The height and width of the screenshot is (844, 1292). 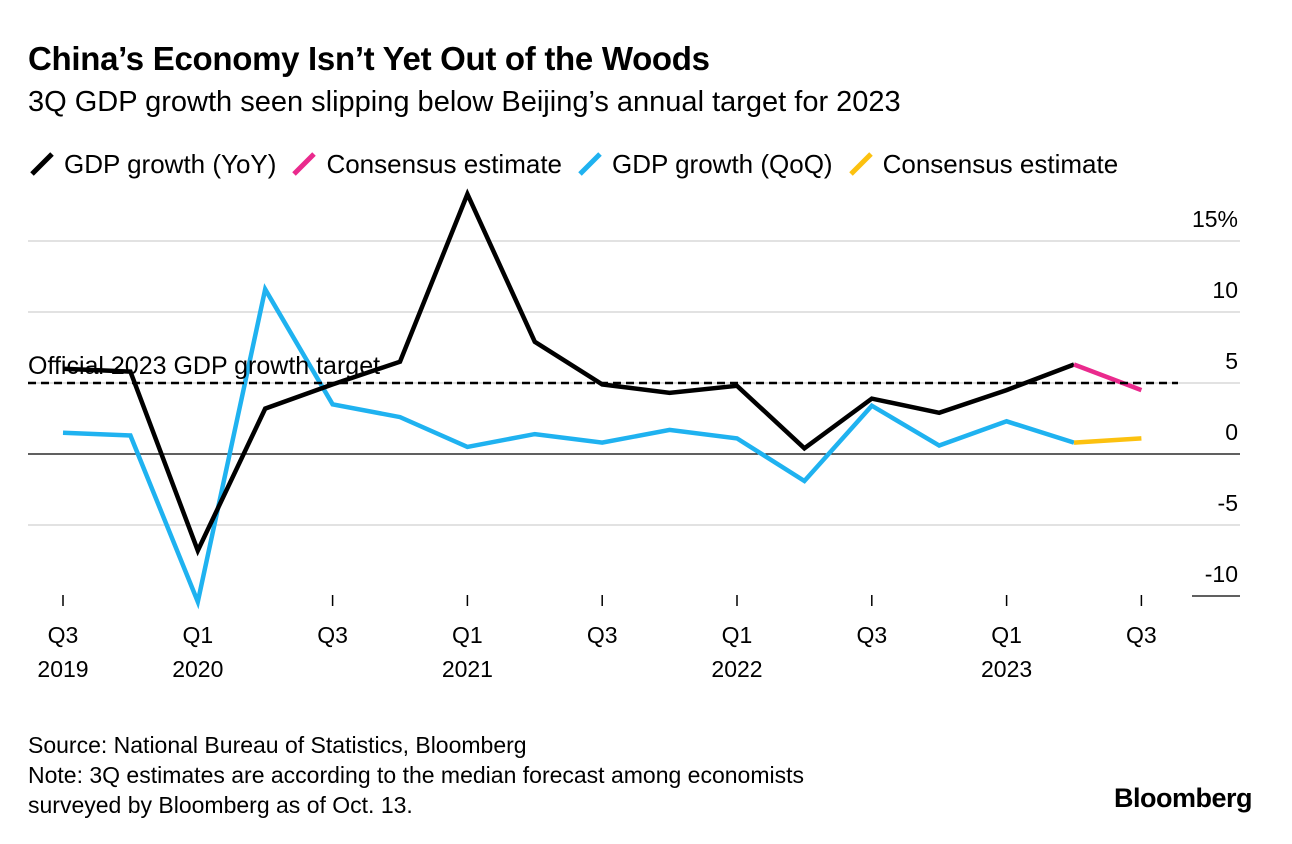 I want to click on x-tick-year-label: 2023, so click(x=1006, y=669).